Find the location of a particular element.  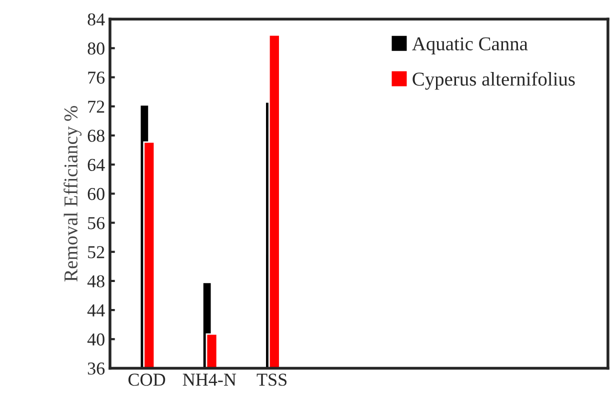

x-tick-label: NH4-N is located at coordinates (209, 380).